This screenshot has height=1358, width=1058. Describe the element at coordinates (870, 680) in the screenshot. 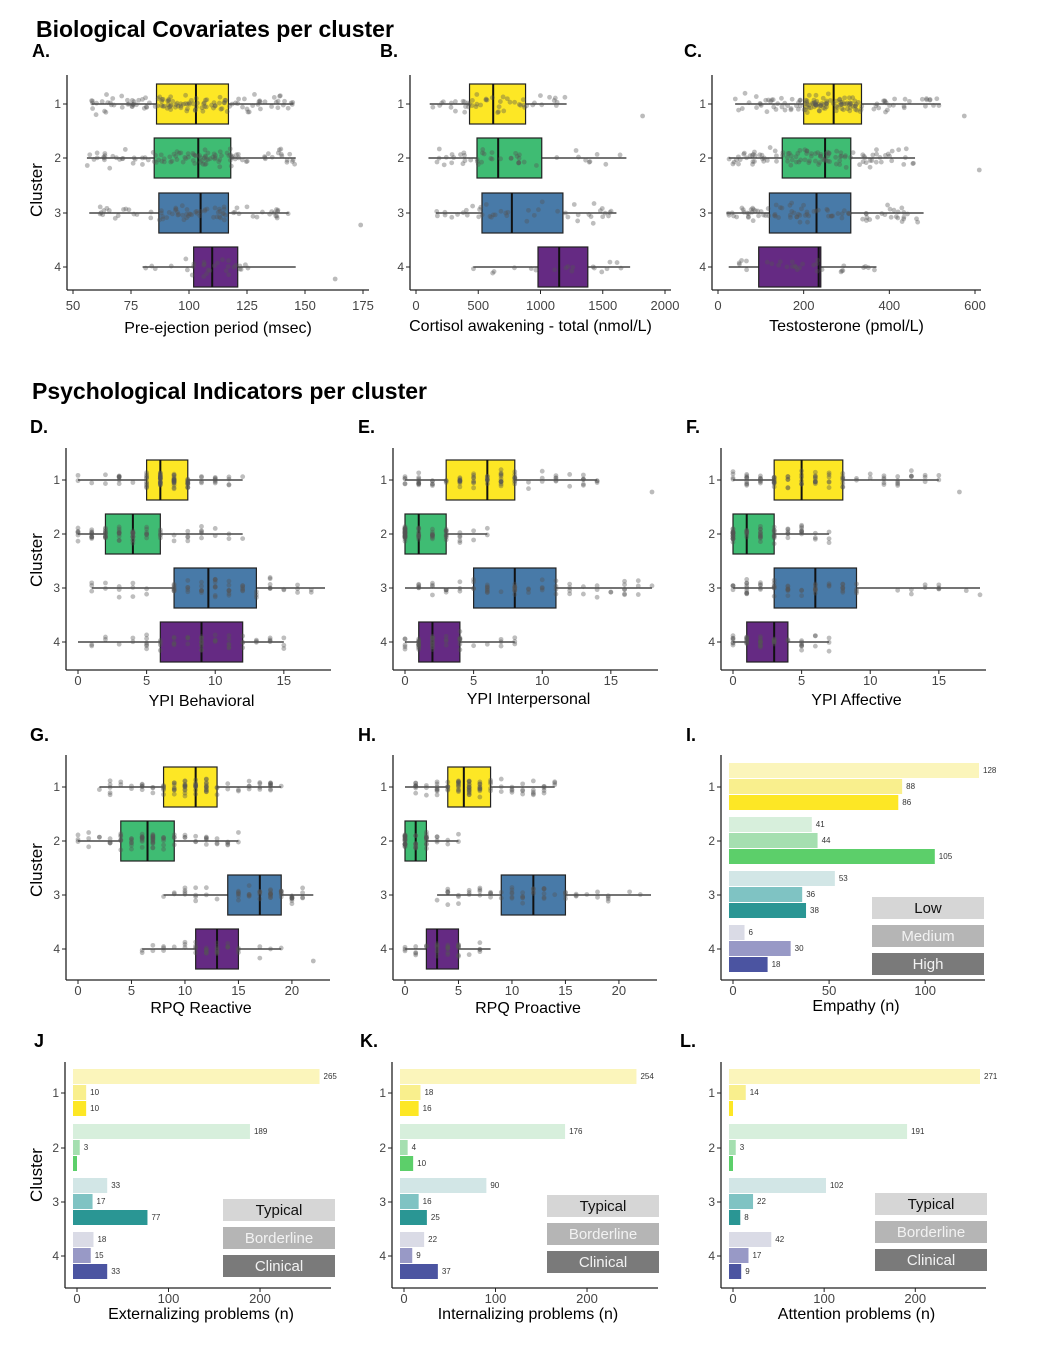

I see `x-tick-label: 10` at that location.